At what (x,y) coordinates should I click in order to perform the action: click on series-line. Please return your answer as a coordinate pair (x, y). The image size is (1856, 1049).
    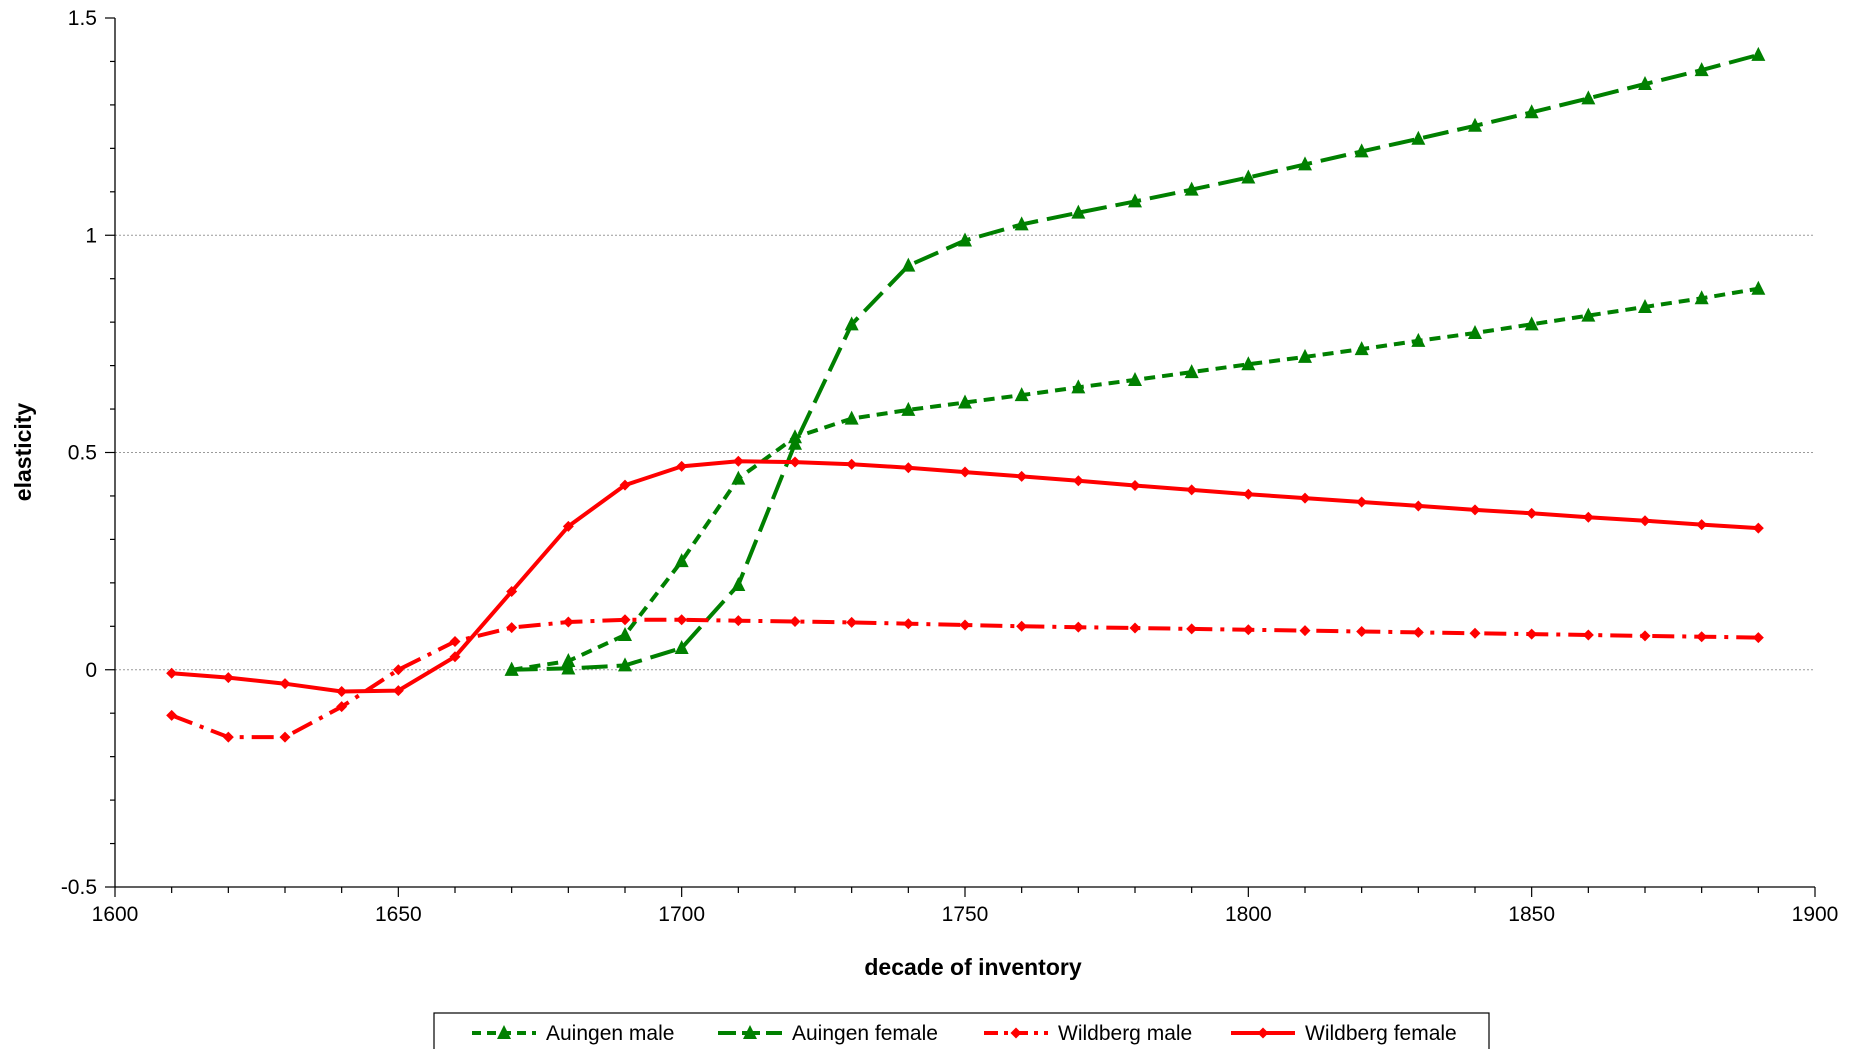
    Looking at the image, I should click on (964, 678).